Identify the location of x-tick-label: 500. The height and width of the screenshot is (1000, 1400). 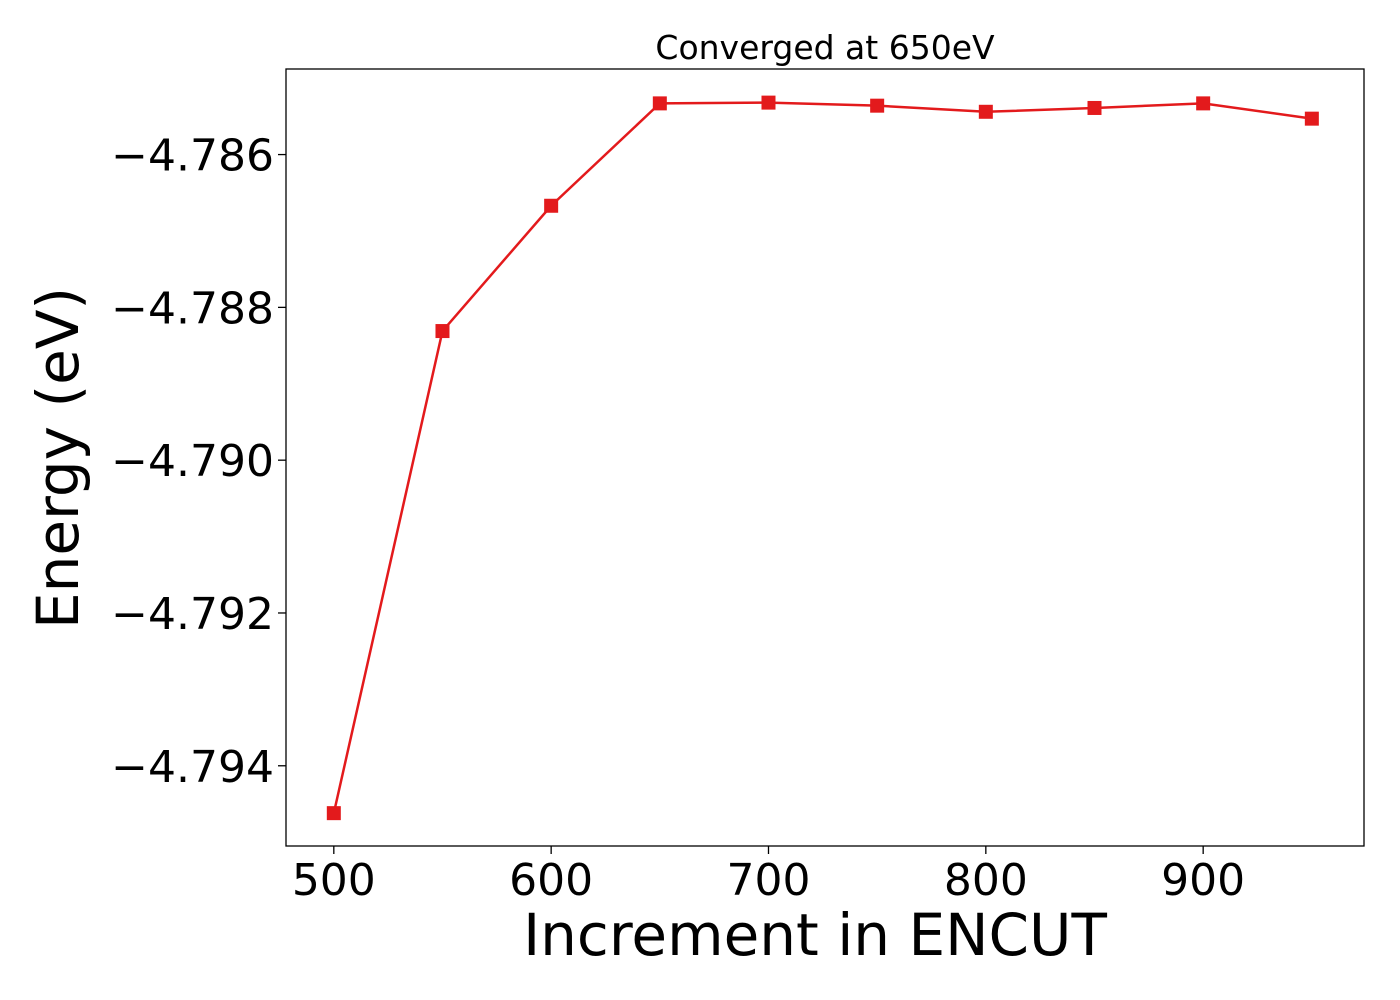
(334, 880).